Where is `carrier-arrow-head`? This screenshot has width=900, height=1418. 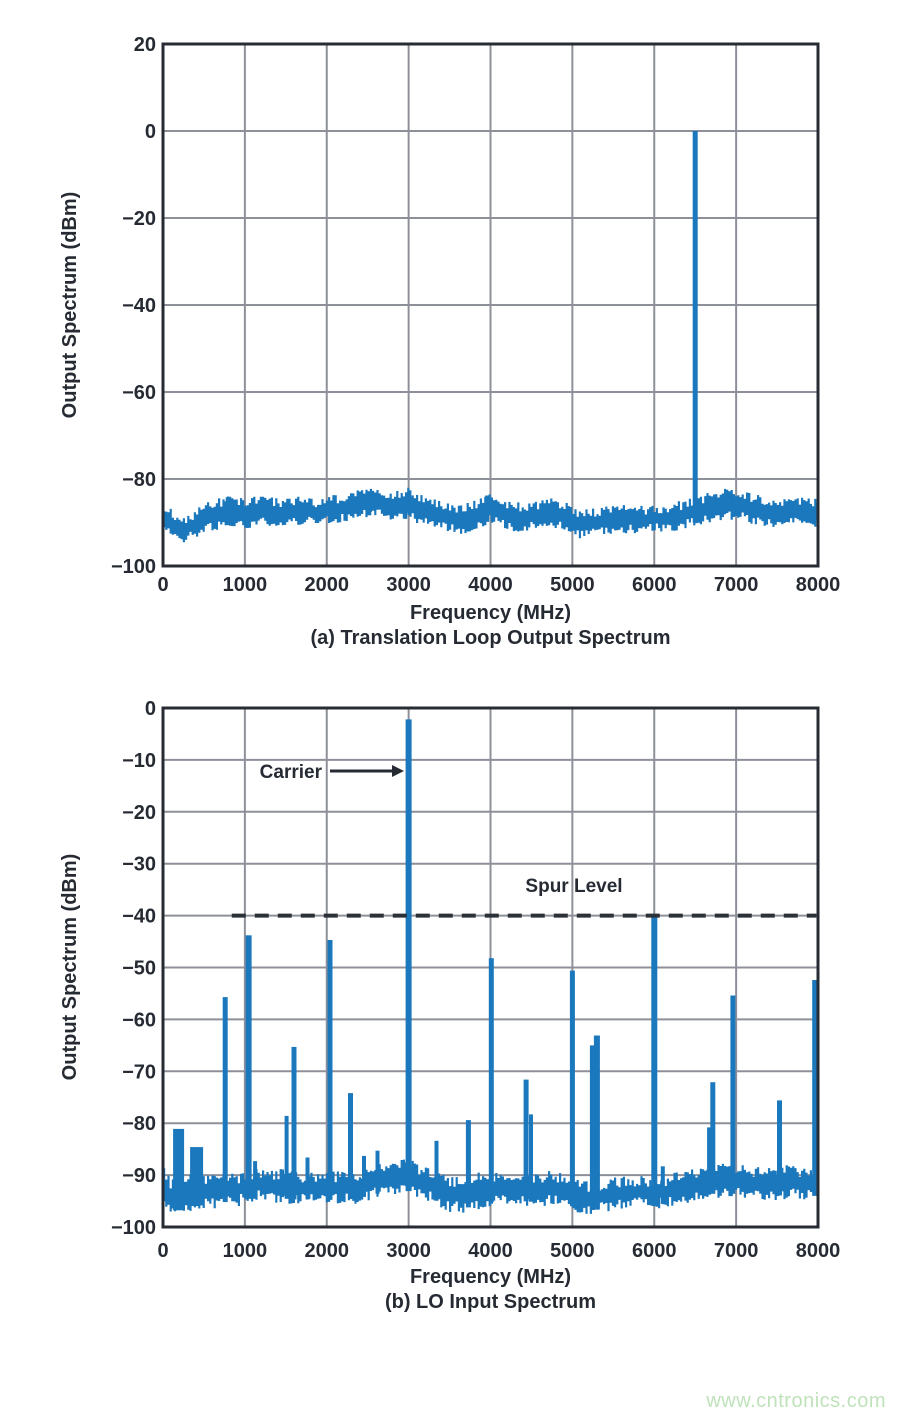 carrier-arrow-head is located at coordinates (398, 771).